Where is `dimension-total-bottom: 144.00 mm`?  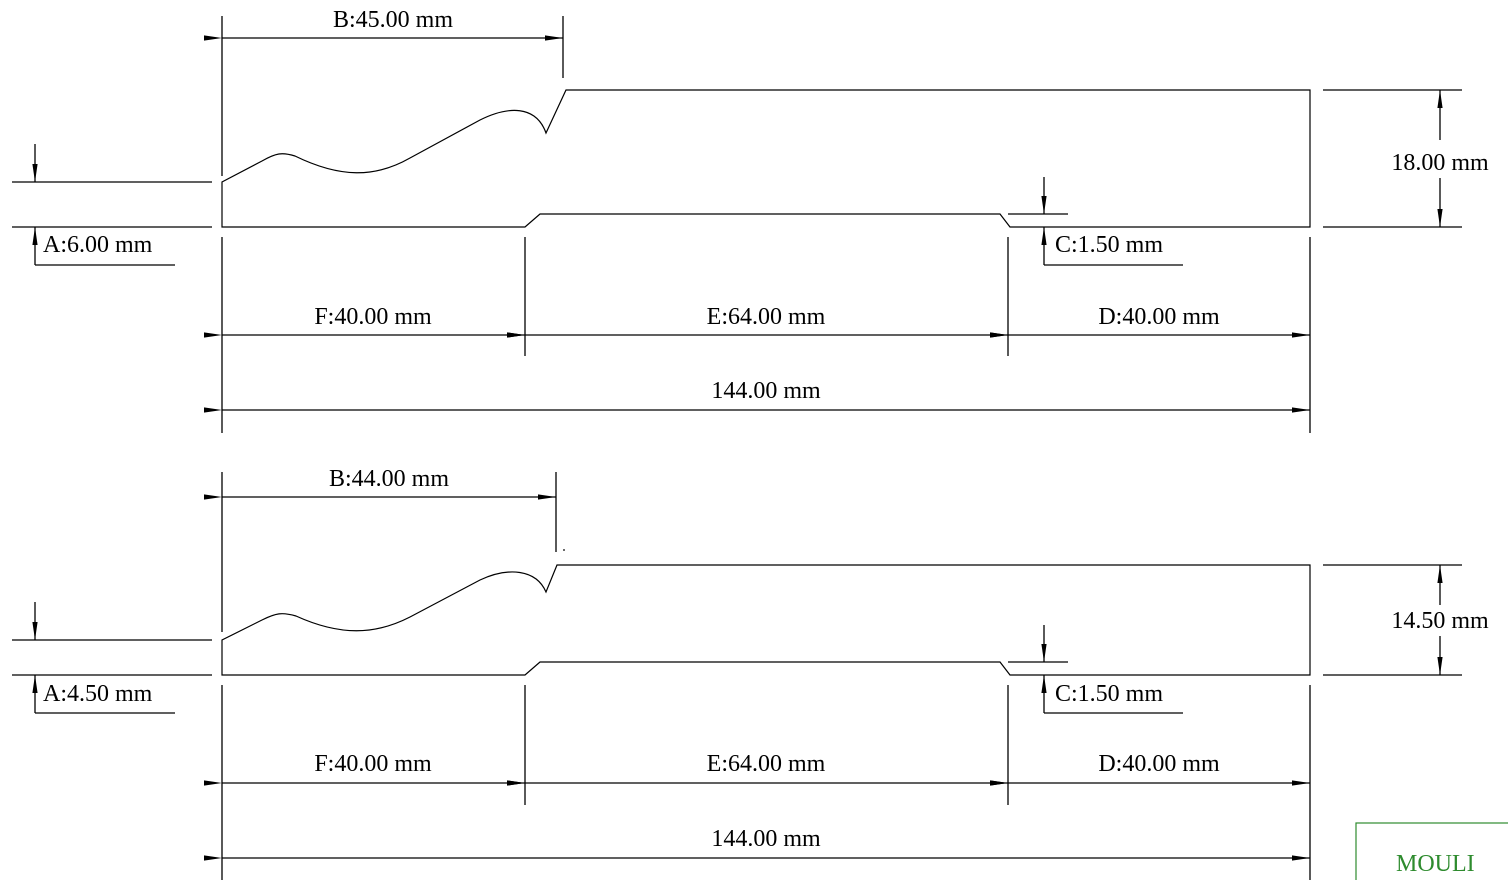 dimension-total-bottom: 144.00 mm is located at coordinates (757, 843).